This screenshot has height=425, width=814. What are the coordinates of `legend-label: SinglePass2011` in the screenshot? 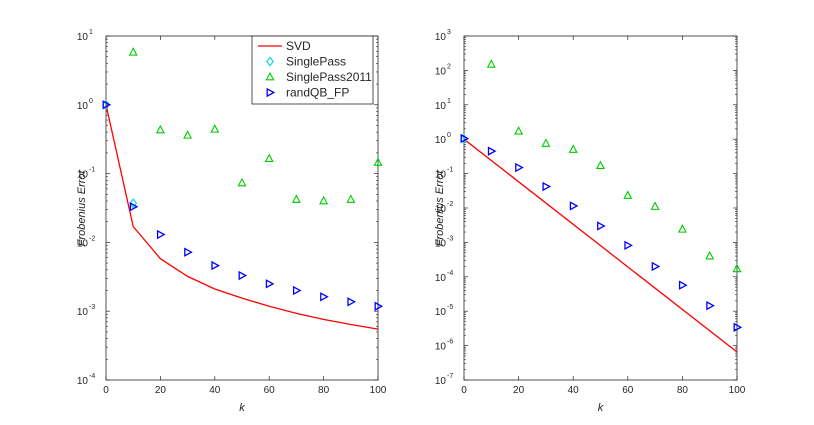 It's located at (329, 77).